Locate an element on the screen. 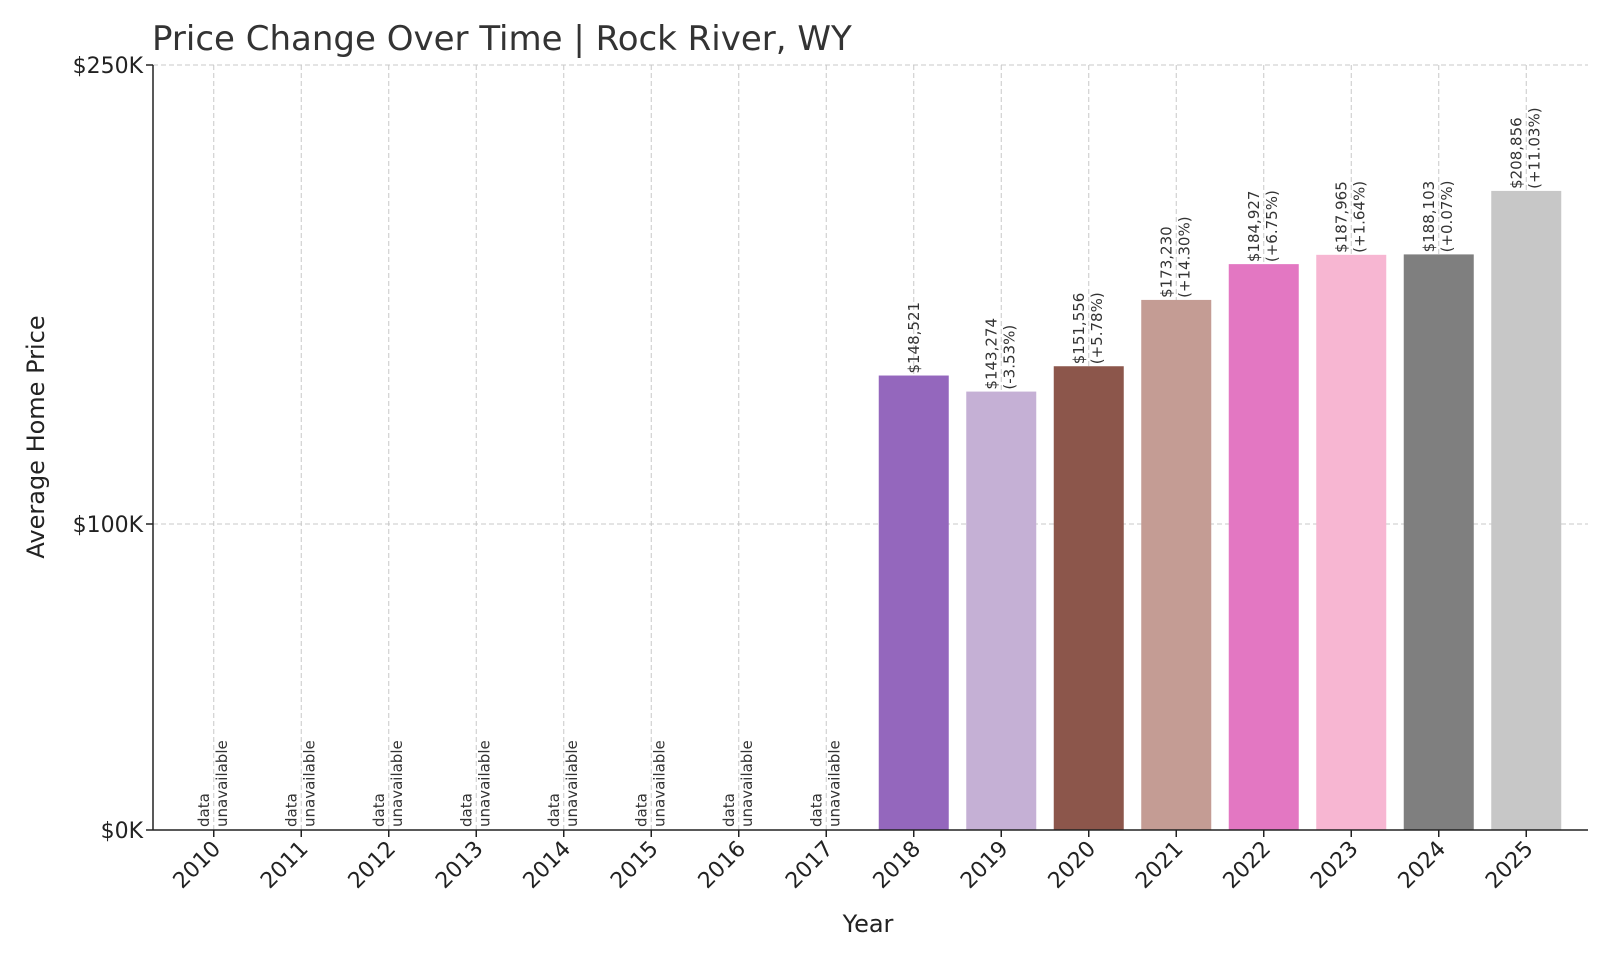 The height and width of the screenshot is (960, 1600). bar-value-label: $143,274(-3.53%) is located at coordinates (1000, 354).